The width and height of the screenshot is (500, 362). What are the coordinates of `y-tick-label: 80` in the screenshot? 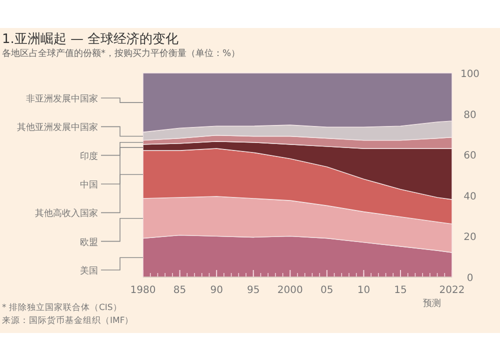 It's located at (470, 115).